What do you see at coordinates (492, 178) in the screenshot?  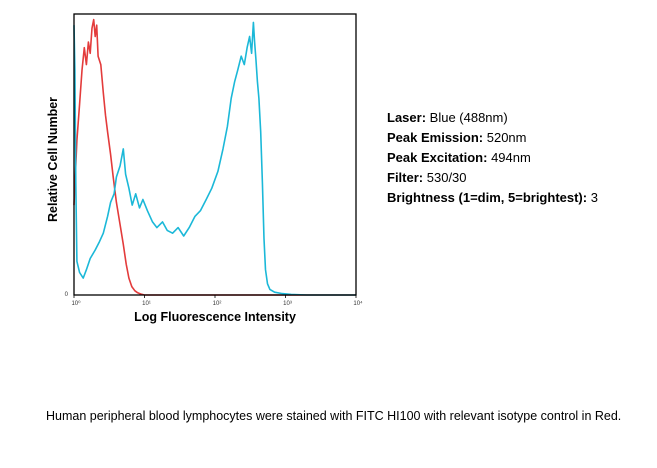 I see `spec-filter: Filter: 530/30` at bounding box center [492, 178].